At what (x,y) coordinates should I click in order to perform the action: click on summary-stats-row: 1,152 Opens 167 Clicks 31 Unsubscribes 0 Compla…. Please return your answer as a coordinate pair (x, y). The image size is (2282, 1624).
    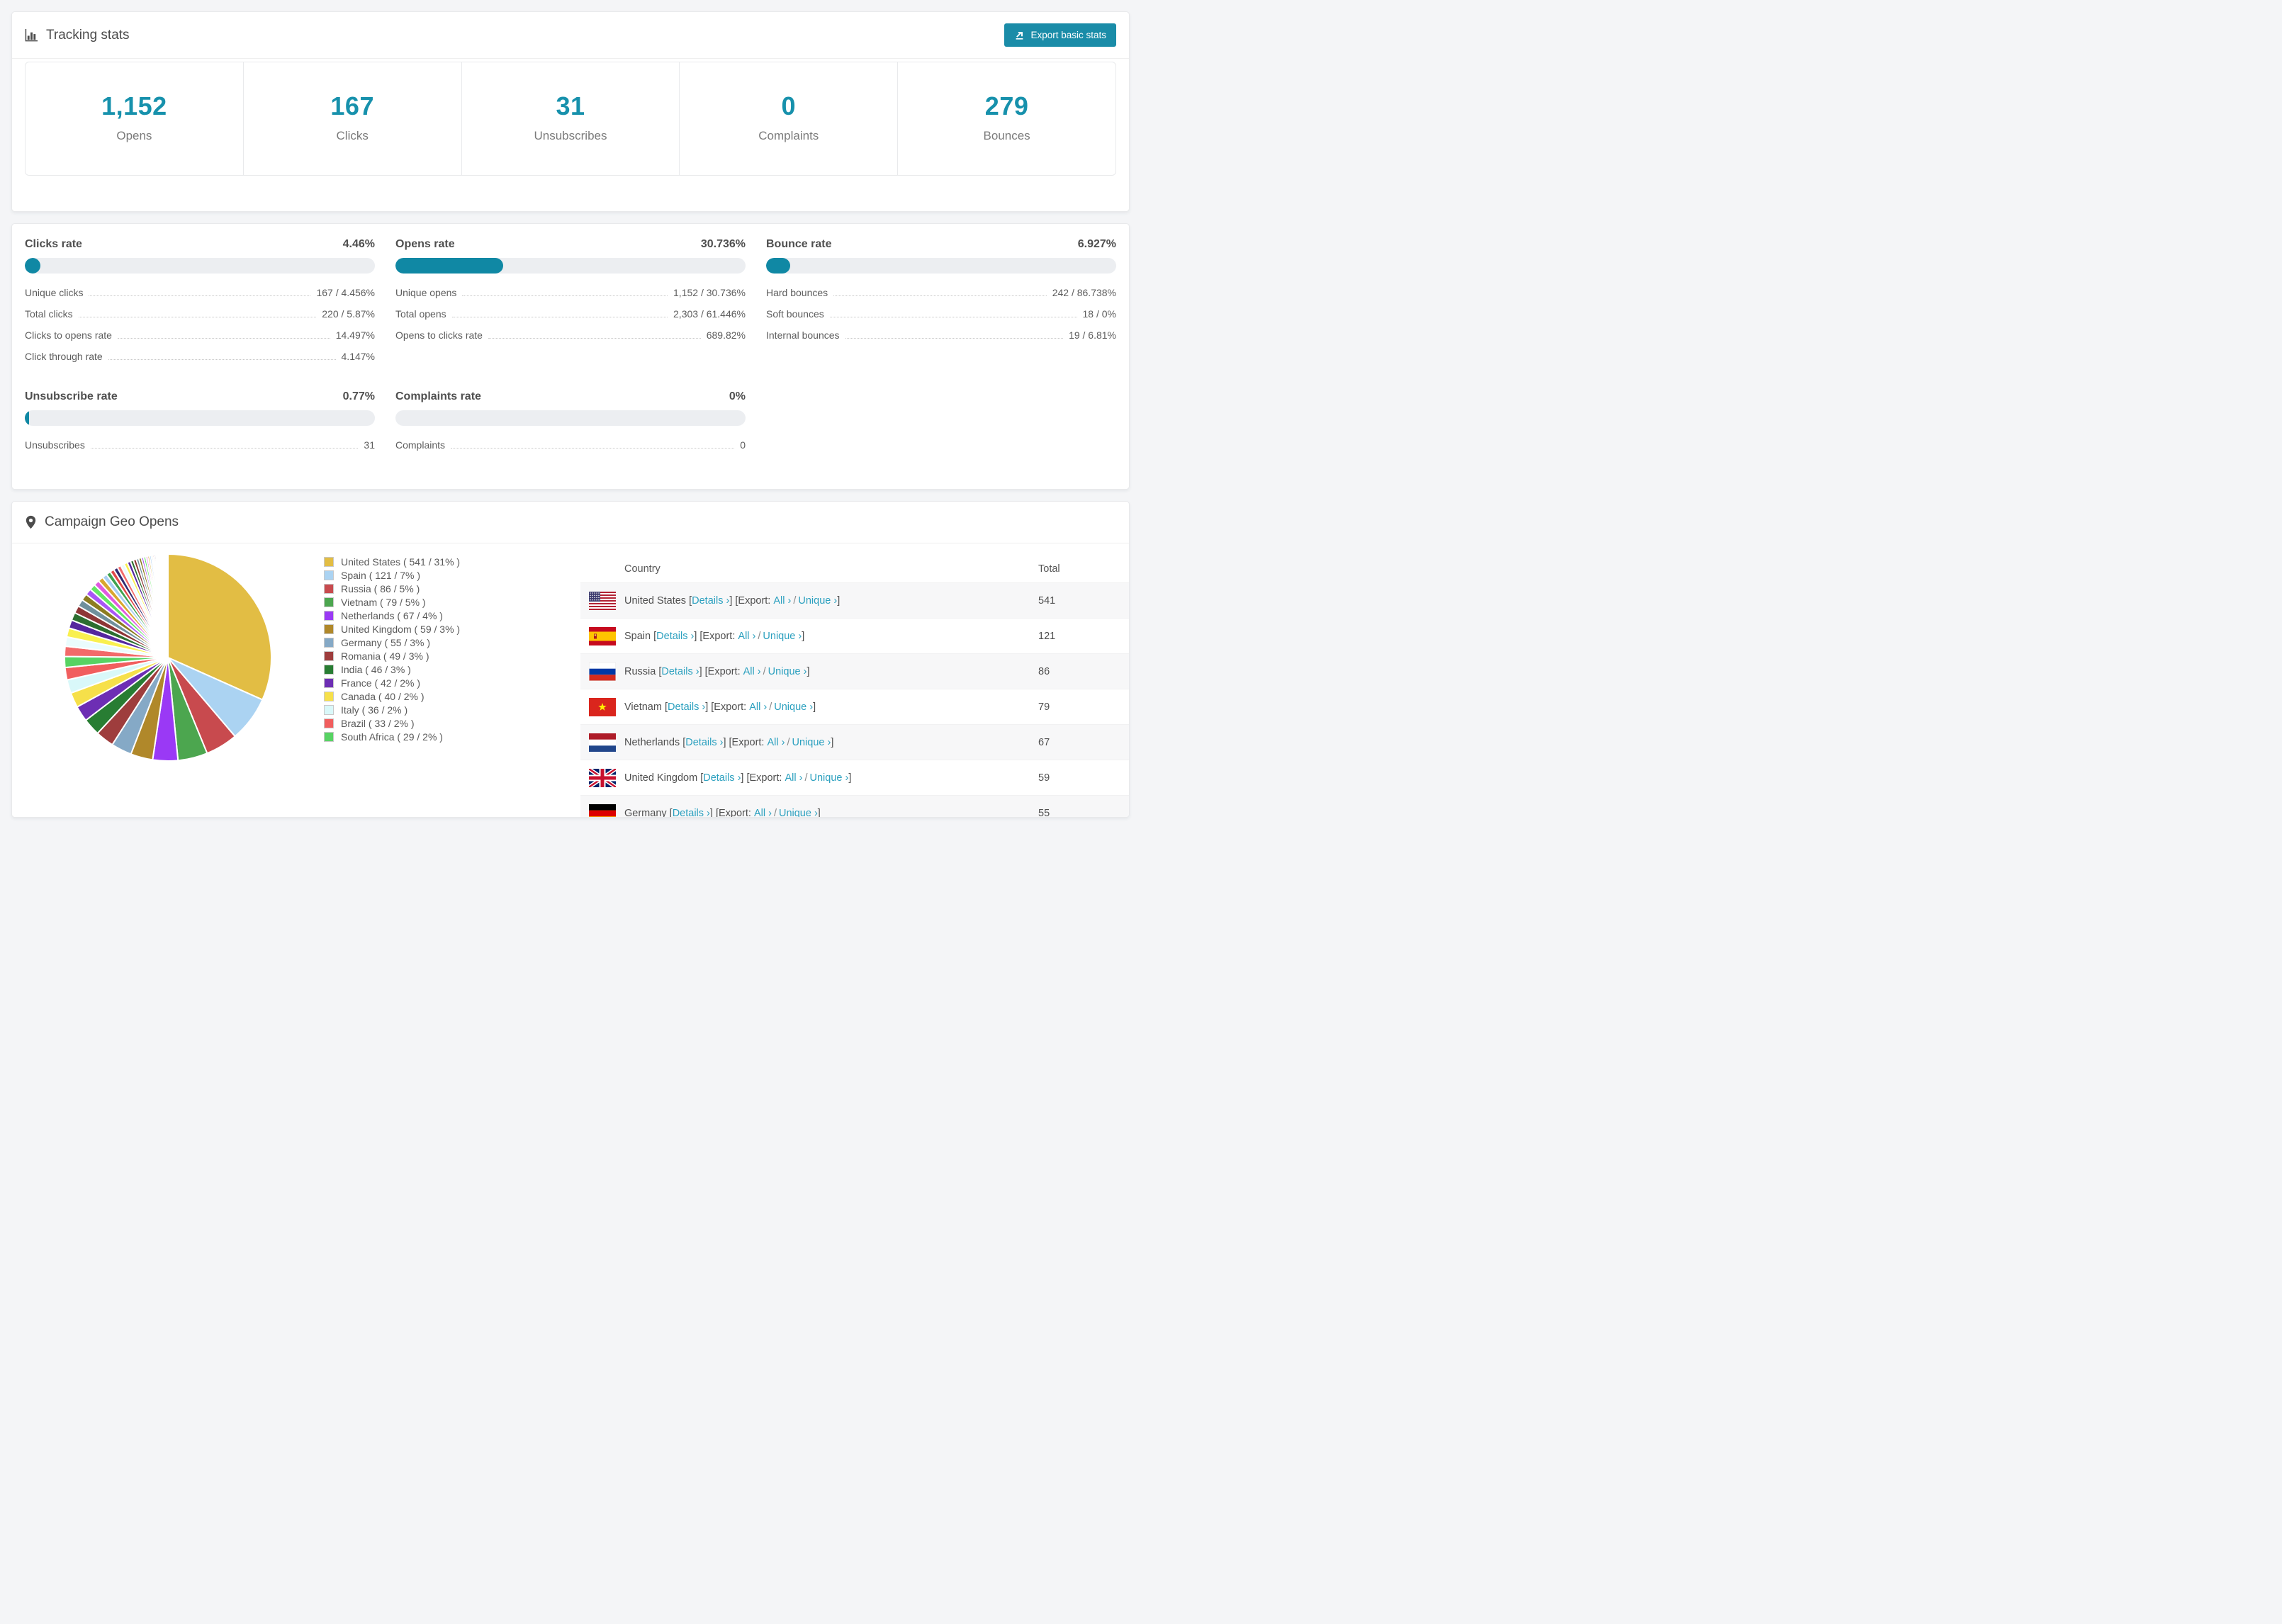
    Looking at the image, I should click on (570, 119).